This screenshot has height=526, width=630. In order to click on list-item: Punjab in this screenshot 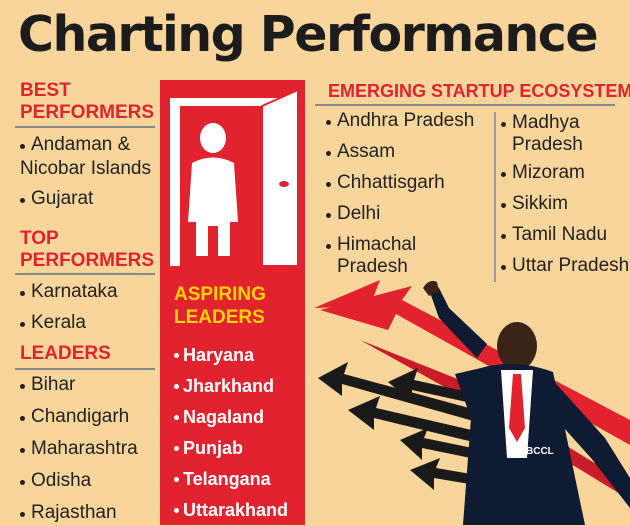, I will do `click(231, 448)`.